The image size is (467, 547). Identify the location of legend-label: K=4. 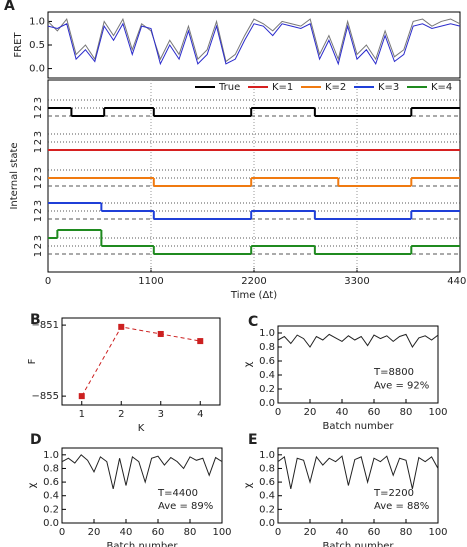
(441, 87).